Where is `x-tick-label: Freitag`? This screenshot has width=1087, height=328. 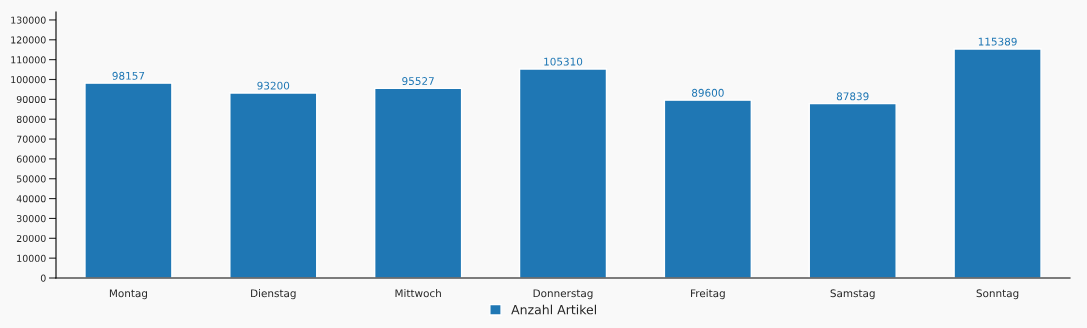
x-tick-label: Freitag is located at coordinates (708, 294).